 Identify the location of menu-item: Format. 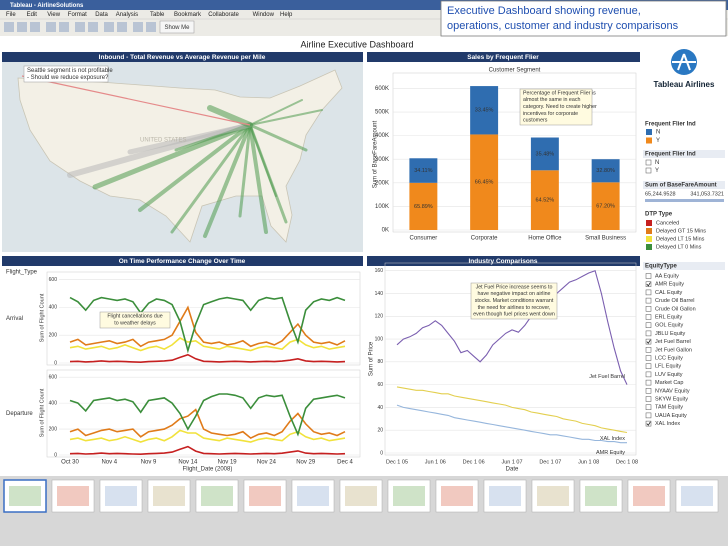
(77, 15).